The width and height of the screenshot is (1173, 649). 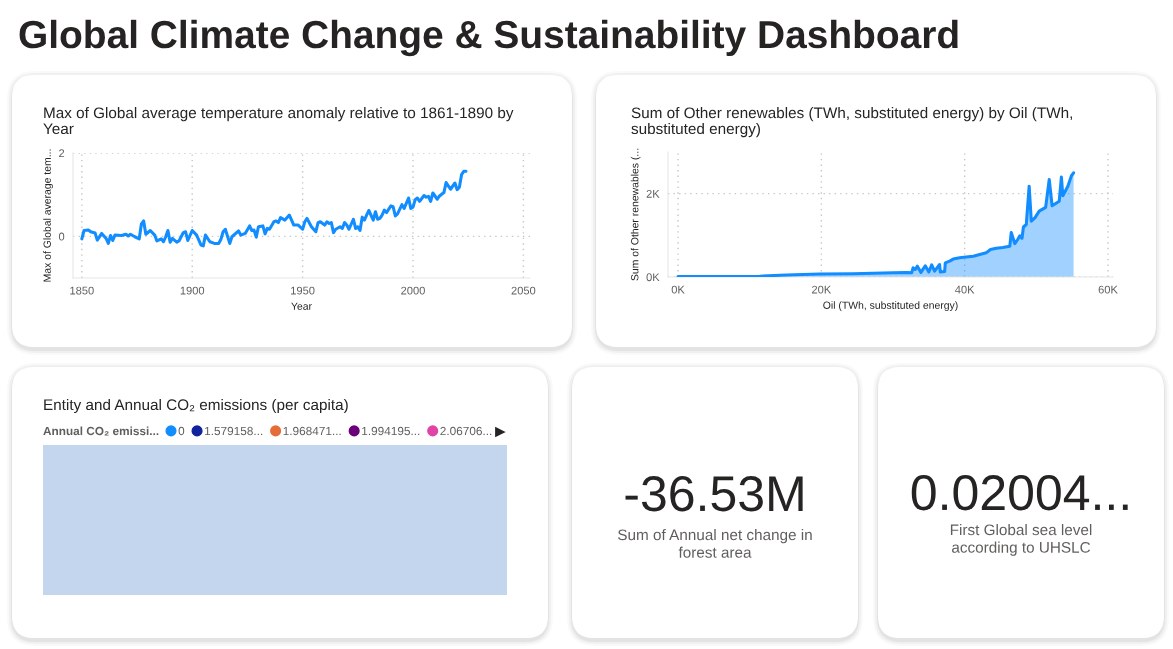 I want to click on x-tick-label: 1900, so click(x=192, y=290).